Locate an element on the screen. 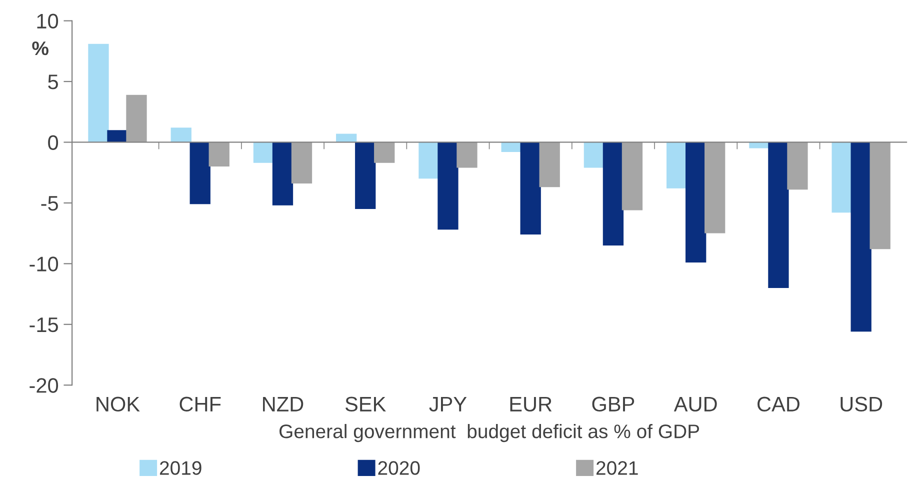 This screenshot has width=912, height=495. y-tick-label: 10 is located at coordinates (47, 21).